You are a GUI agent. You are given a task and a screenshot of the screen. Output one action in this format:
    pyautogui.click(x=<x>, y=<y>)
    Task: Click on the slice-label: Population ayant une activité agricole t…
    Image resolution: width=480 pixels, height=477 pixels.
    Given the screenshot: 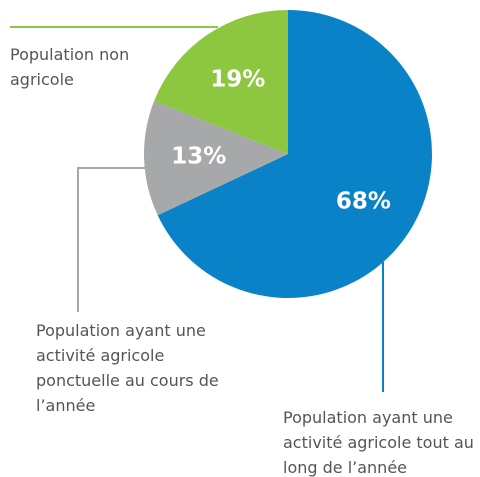 What is the action you would take?
    pyautogui.click(x=378, y=442)
    